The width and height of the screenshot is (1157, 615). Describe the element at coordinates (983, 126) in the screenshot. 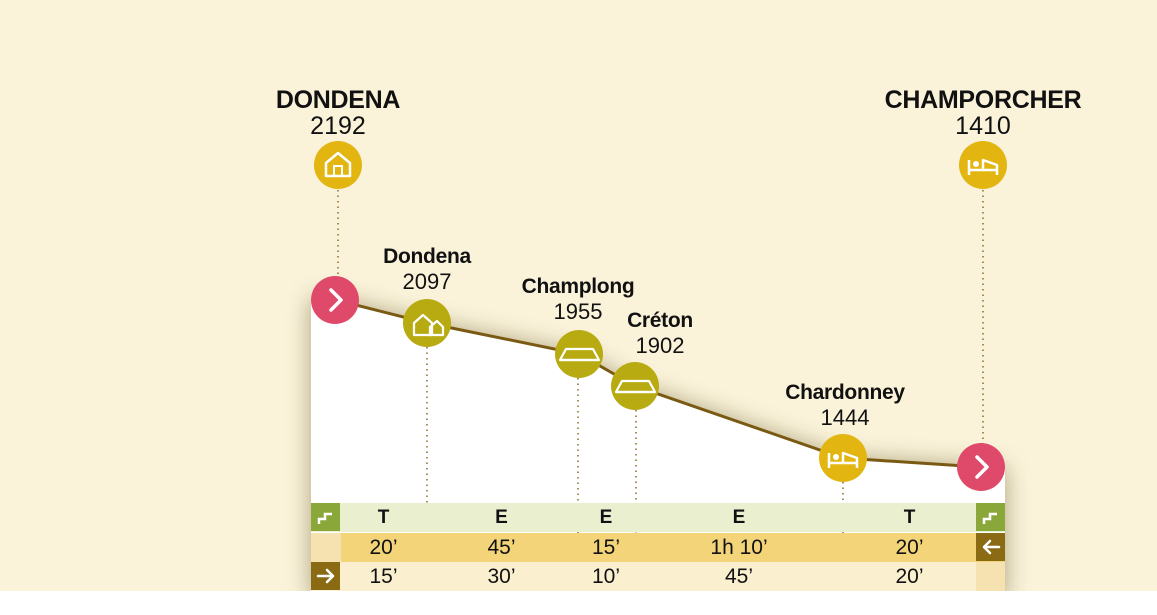

I see `endpoint-altitude: 1410` at that location.